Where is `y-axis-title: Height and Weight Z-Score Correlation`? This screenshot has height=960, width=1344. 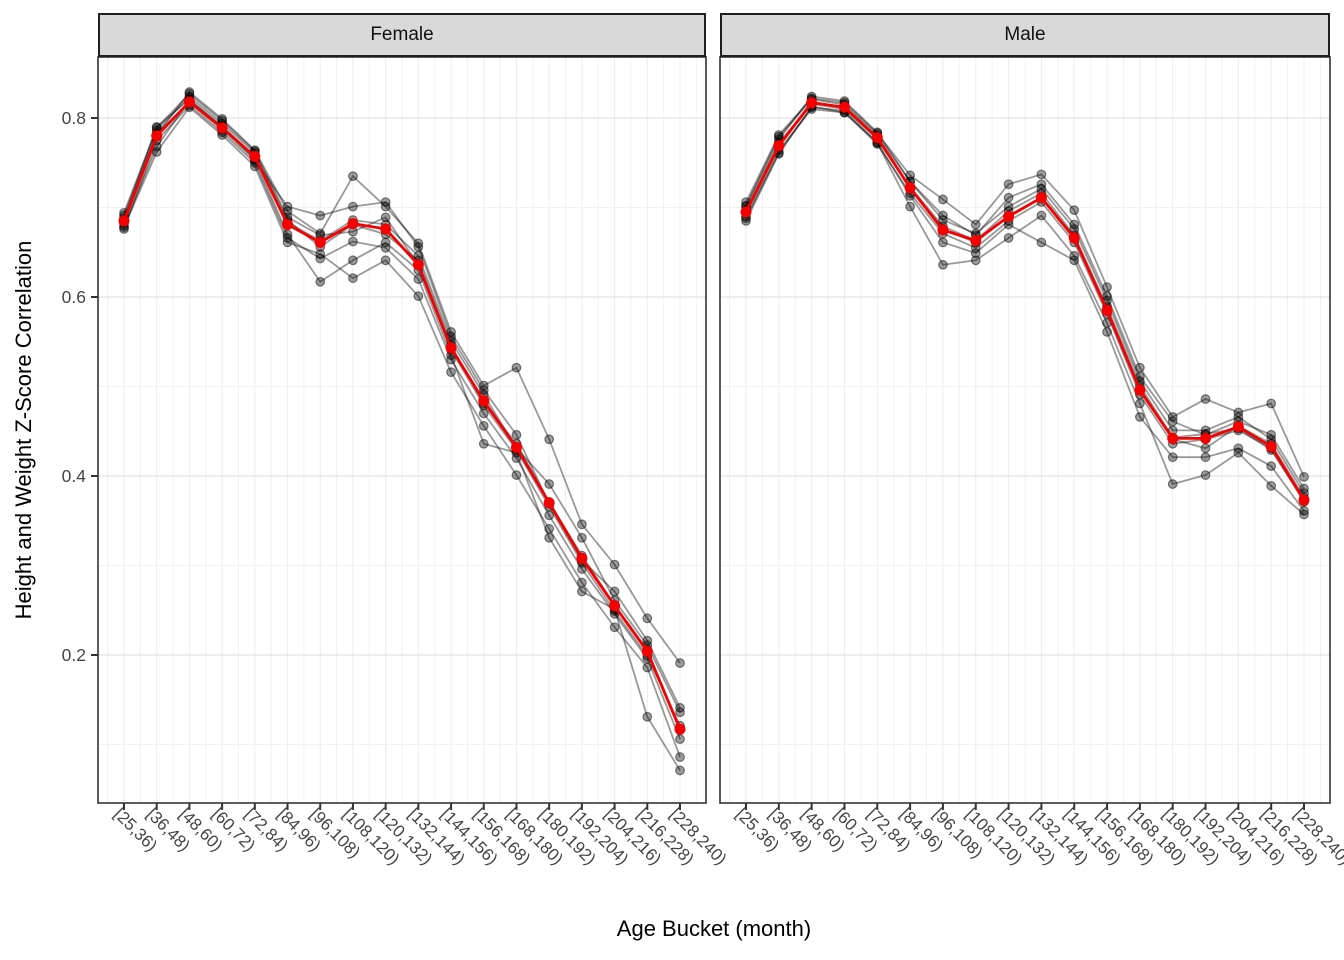 y-axis-title: Height and Weight Z-Score Correlation is located at coordinates (23, 430).